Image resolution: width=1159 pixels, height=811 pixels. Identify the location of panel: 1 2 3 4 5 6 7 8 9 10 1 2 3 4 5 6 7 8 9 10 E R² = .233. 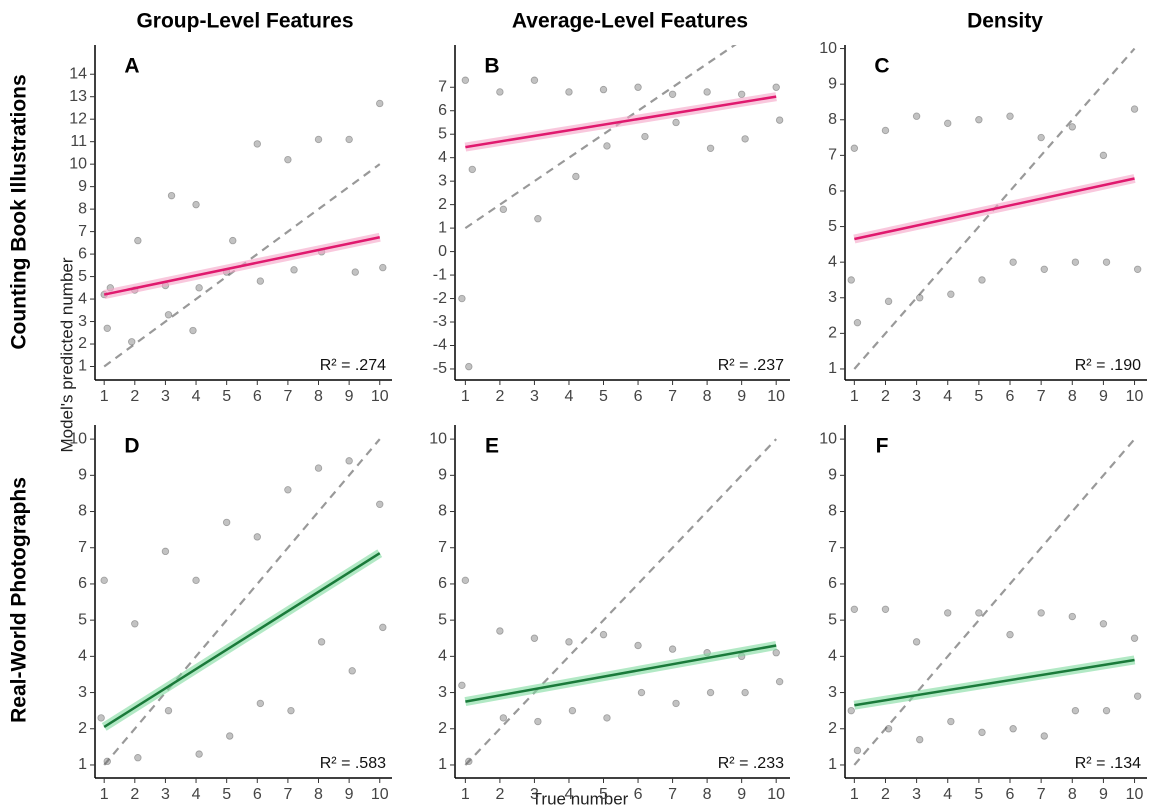
(609, 614).